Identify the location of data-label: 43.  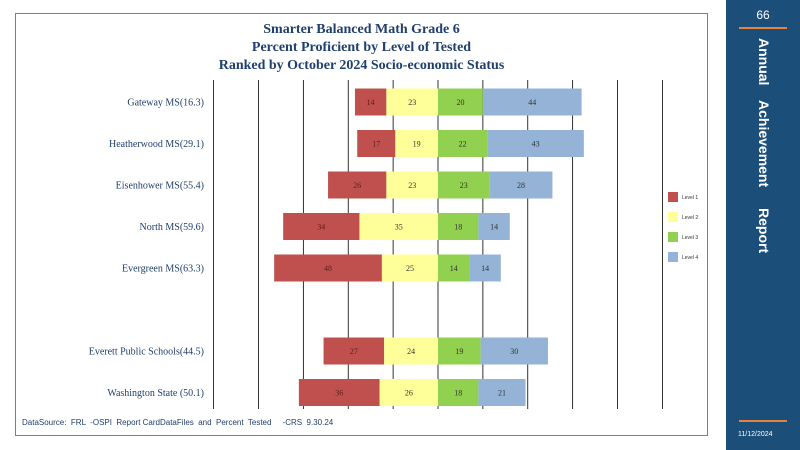
(536, 144).